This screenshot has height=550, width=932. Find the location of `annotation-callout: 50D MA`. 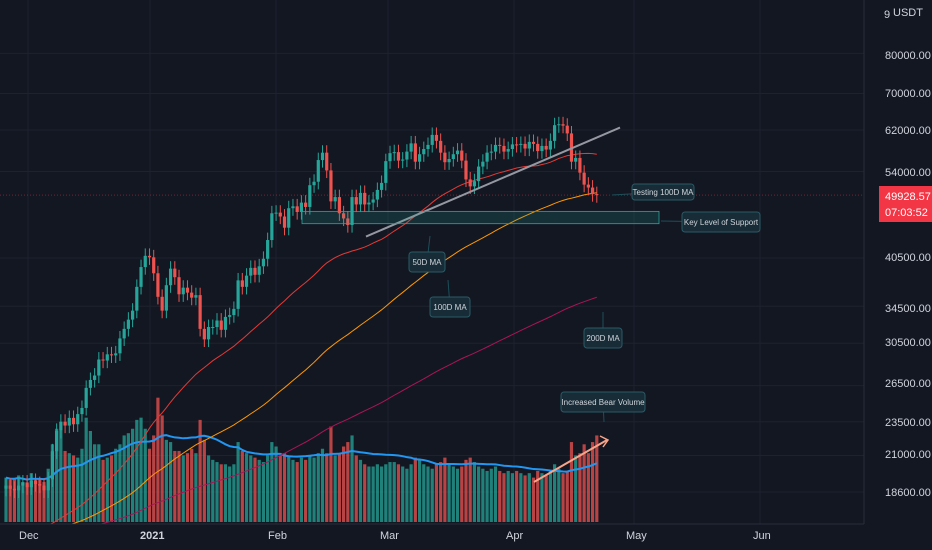

annotation-callout: 50D MA is located at coordinates (427, 254).